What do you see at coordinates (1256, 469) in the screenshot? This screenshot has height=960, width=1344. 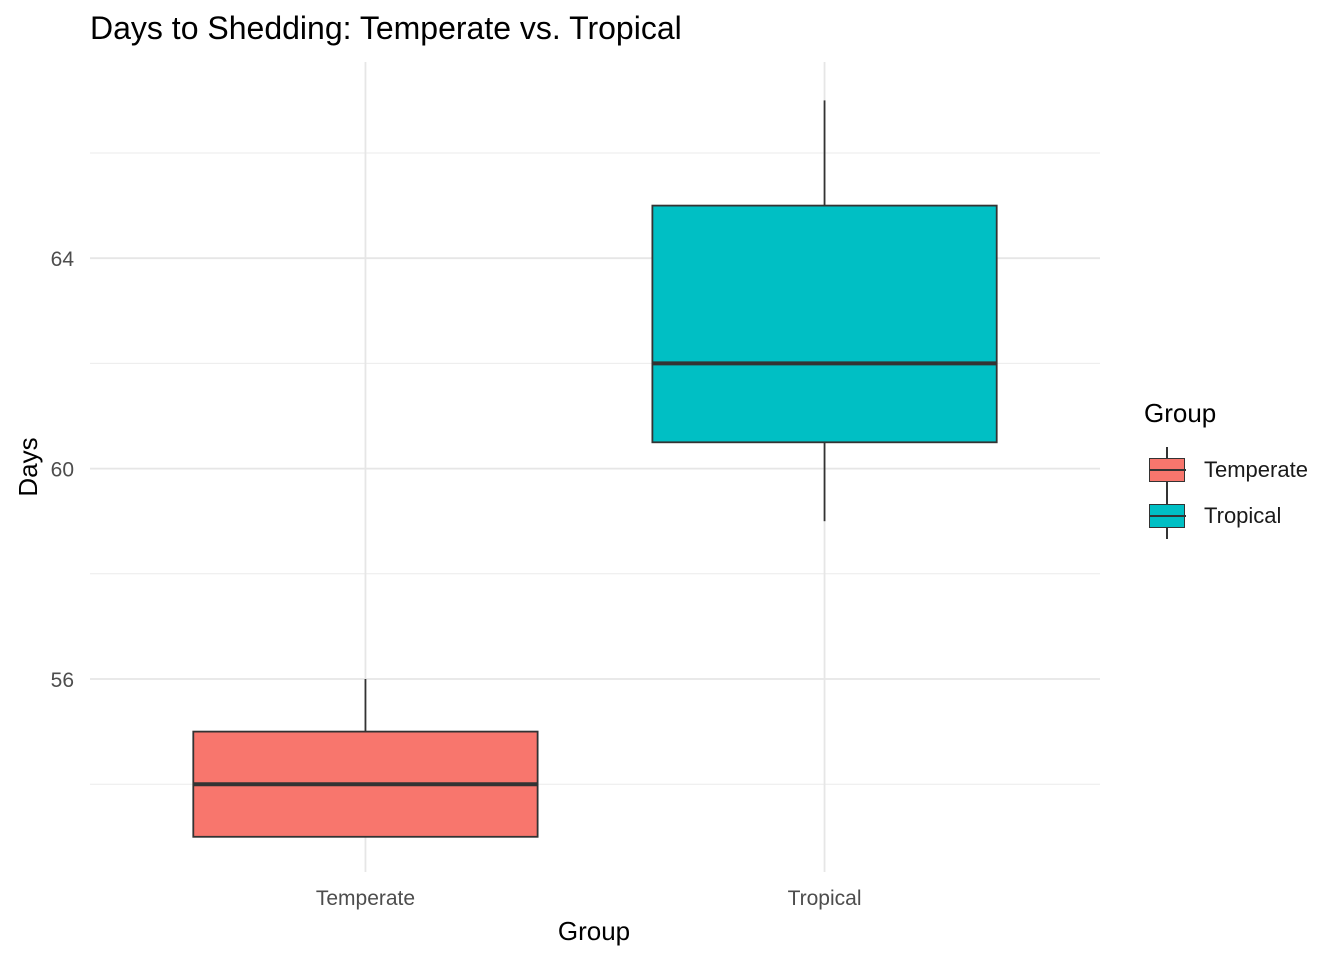 I see `legend-label: Temperate` at bounding box center [1256, 469].